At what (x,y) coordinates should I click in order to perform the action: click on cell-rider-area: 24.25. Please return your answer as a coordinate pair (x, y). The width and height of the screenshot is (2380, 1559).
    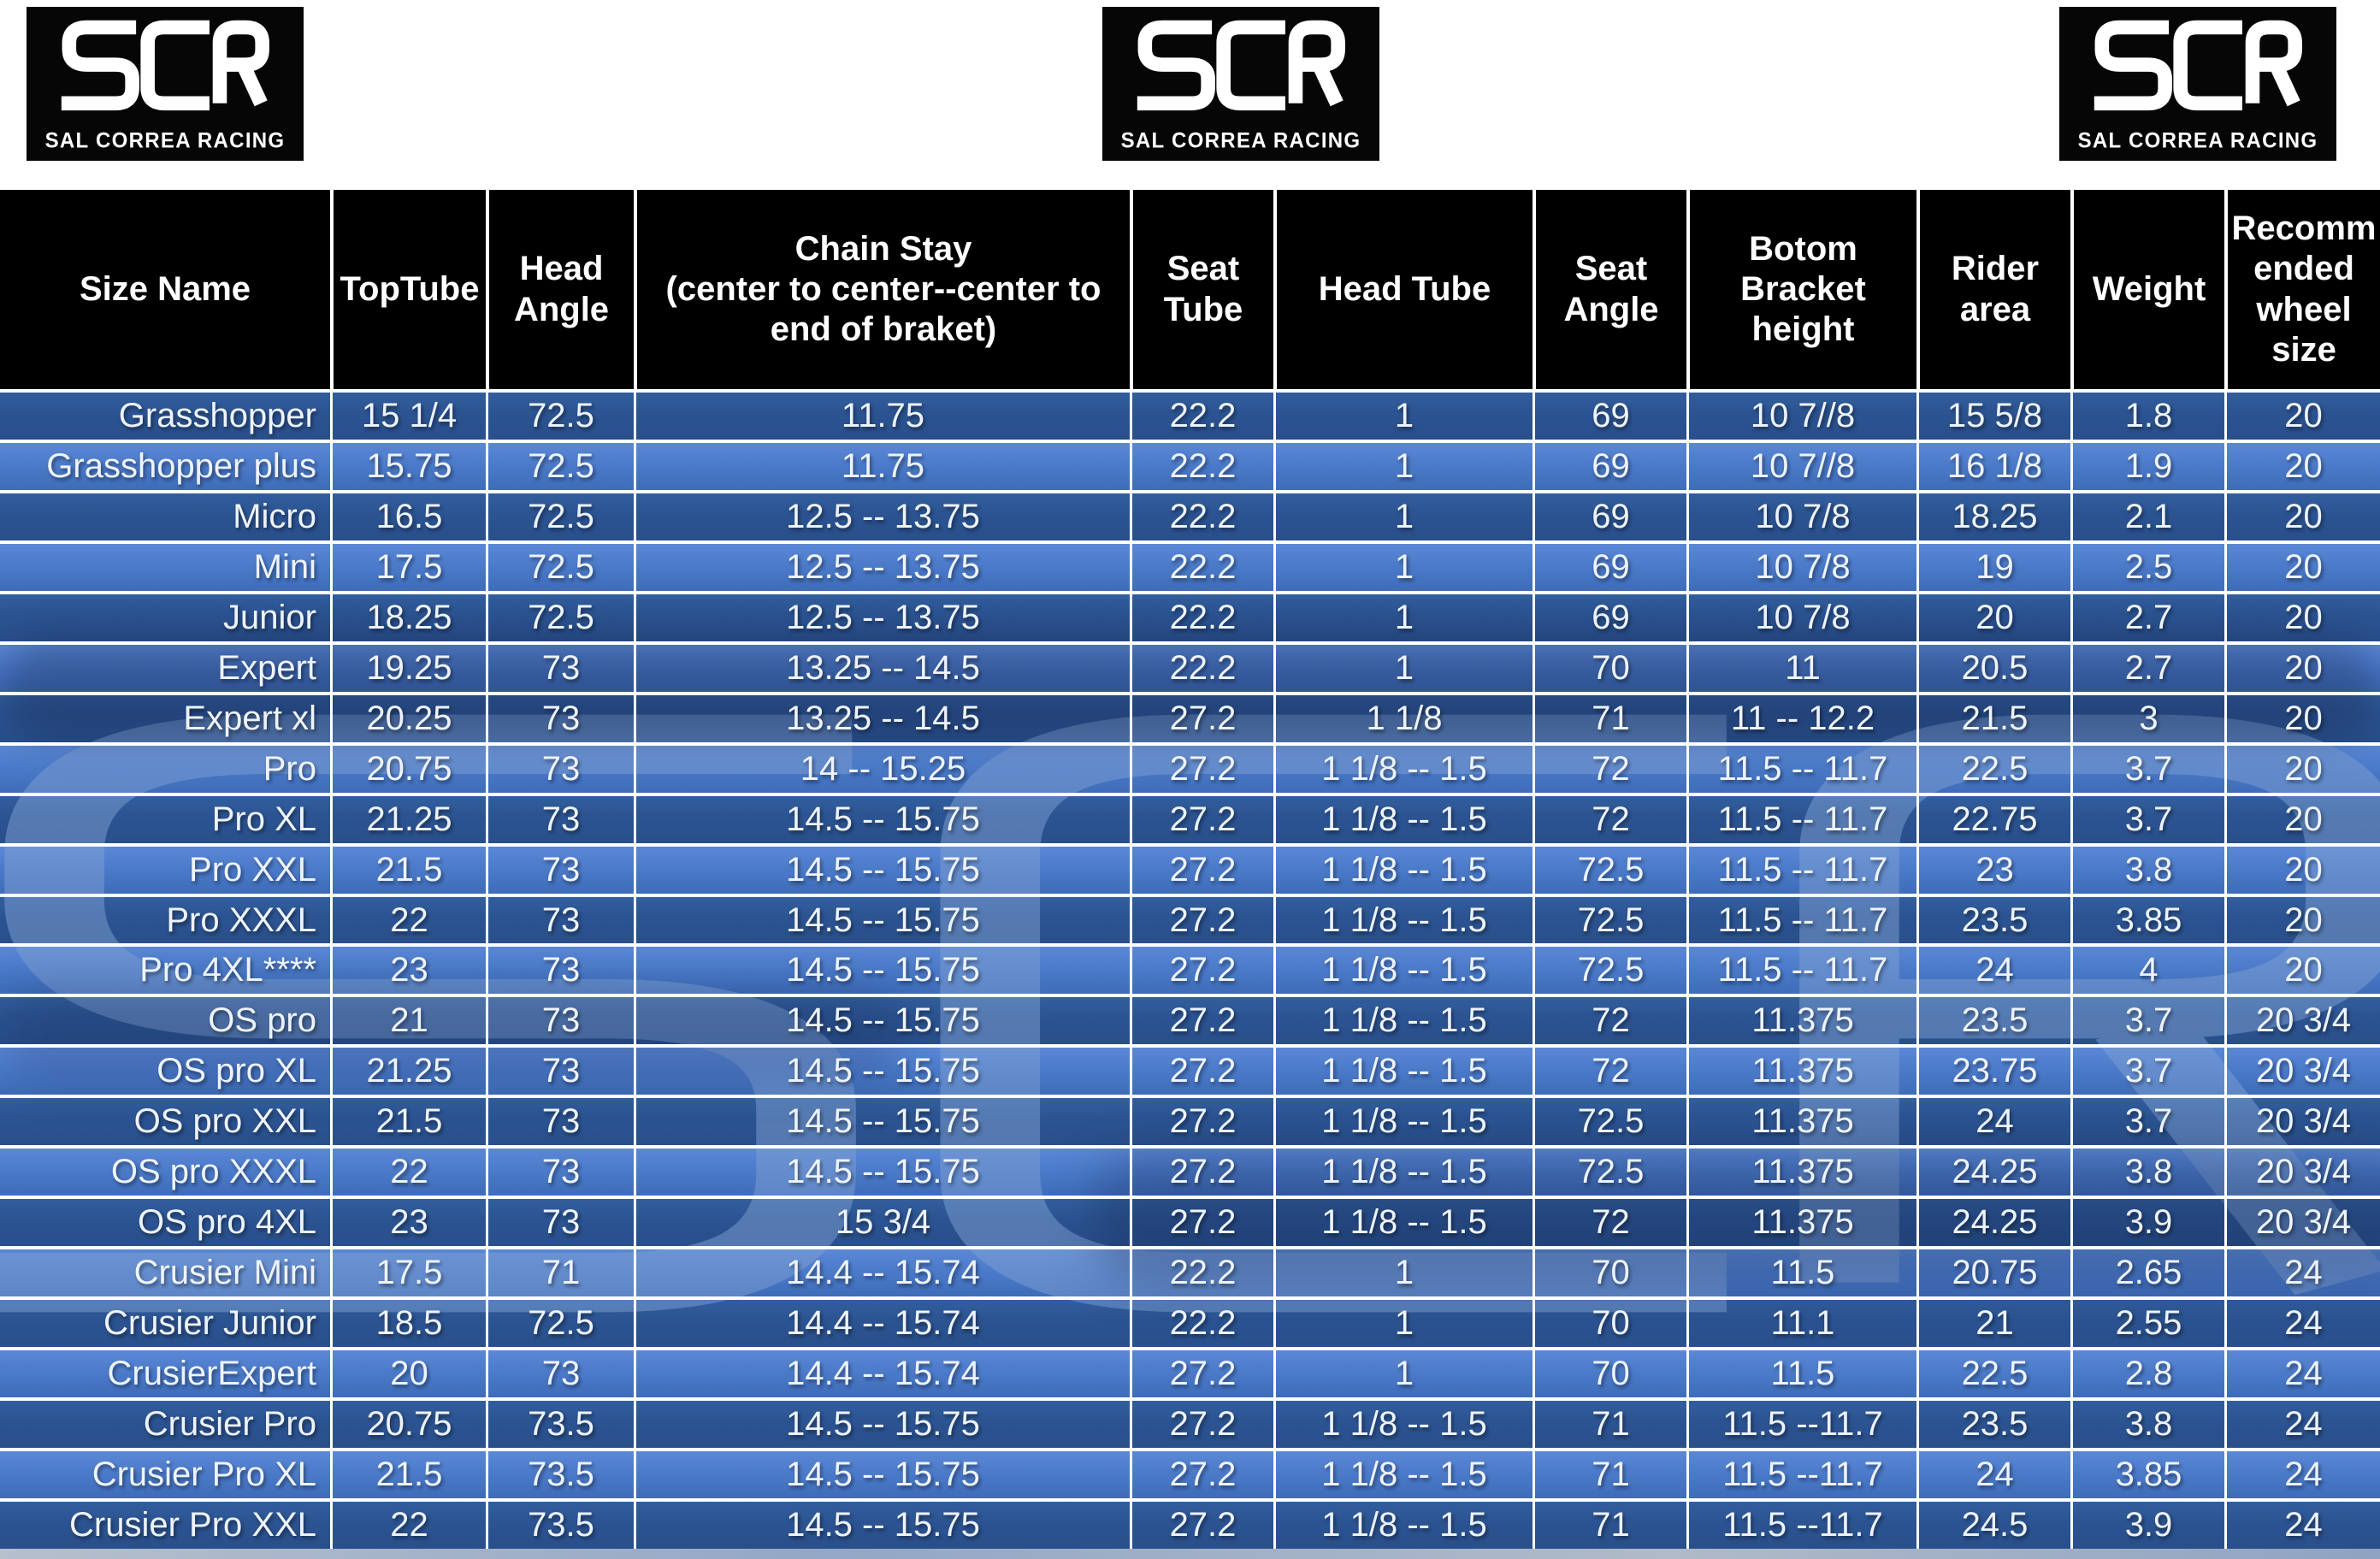
    Looking at the image, I should click on (1993, 1221).